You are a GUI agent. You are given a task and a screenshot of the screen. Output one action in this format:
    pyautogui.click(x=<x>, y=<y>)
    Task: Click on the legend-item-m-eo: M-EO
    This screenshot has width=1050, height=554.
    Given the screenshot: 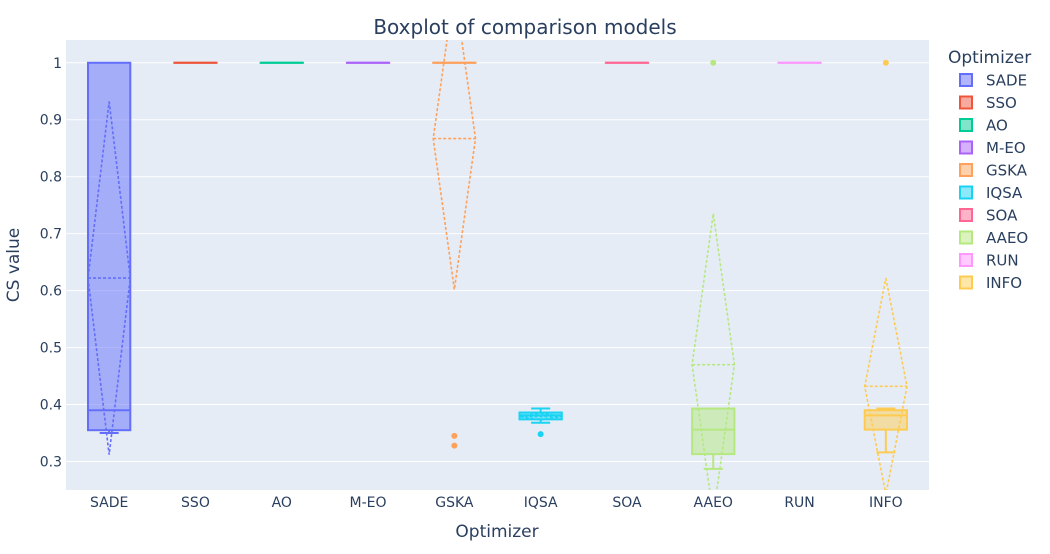 What is the action you would take?
    pyautogui.click(x=993, y=148)
    